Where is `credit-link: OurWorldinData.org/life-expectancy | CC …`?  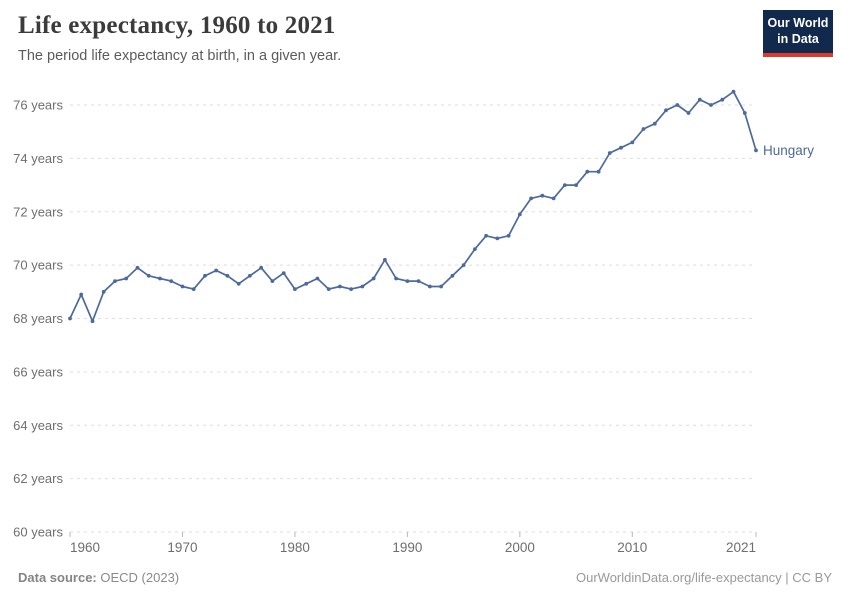
credit-link: OurWorldinData.org/life-expectancy | CC … is located at coordinates (703, 577).